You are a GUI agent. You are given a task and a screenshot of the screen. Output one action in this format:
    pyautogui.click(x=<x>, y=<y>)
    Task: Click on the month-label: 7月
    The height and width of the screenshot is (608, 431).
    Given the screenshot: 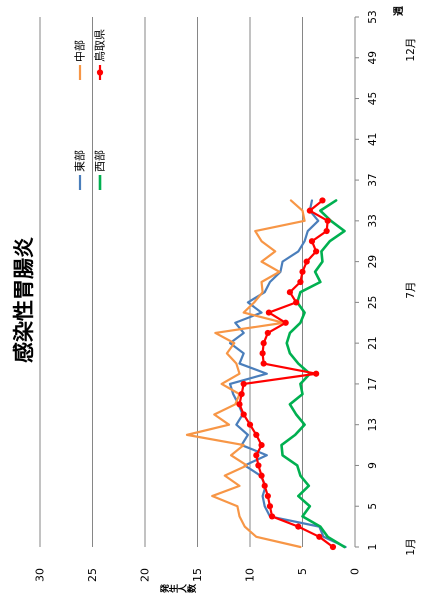 What is the action you would take?
    pyautogui.click(x=411, y=290)
    